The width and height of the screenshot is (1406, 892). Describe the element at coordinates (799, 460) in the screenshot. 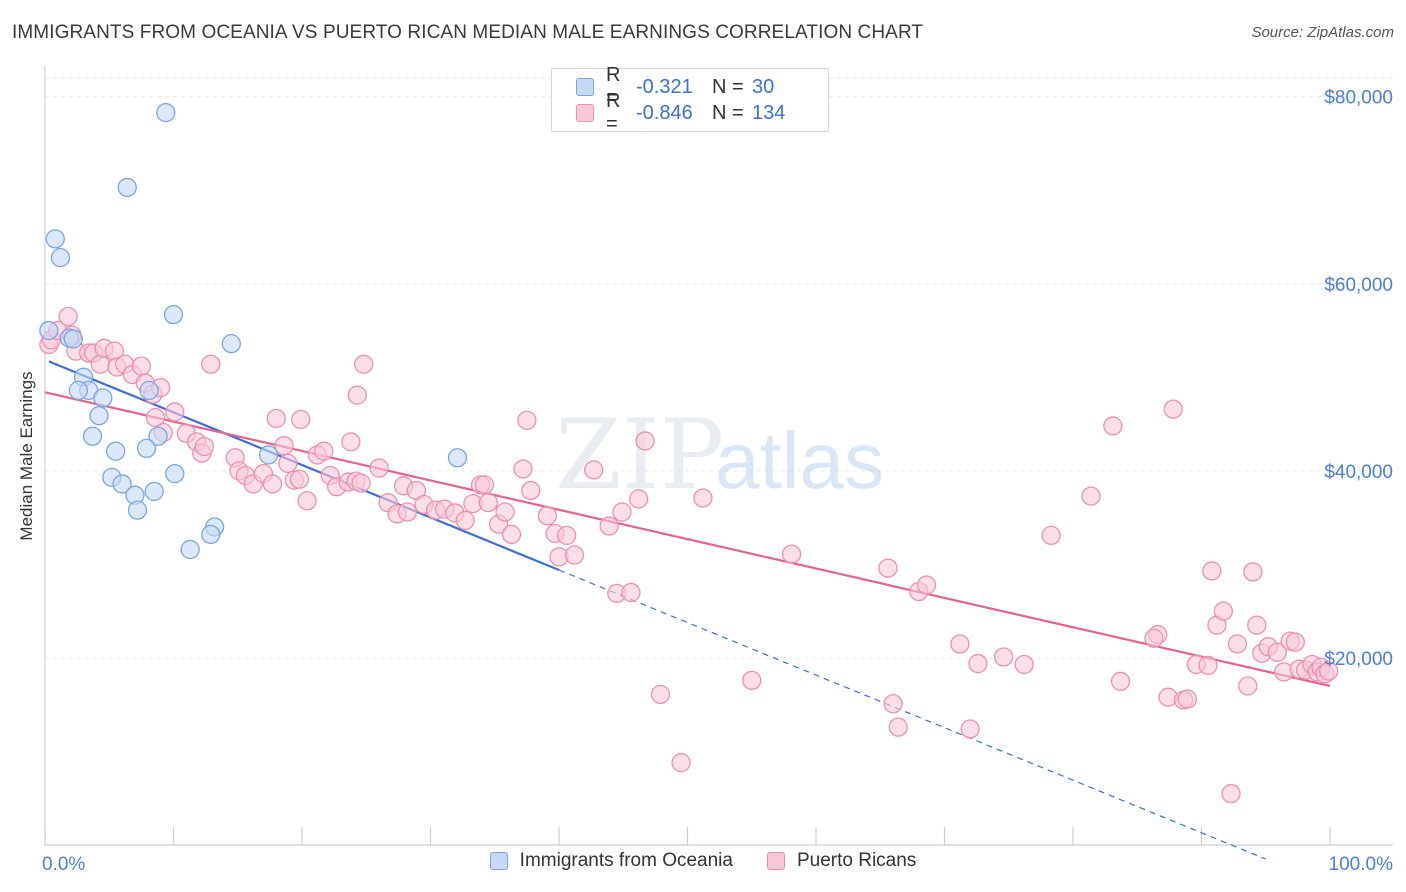

I see `watermark-atlas: atlas` at that location.